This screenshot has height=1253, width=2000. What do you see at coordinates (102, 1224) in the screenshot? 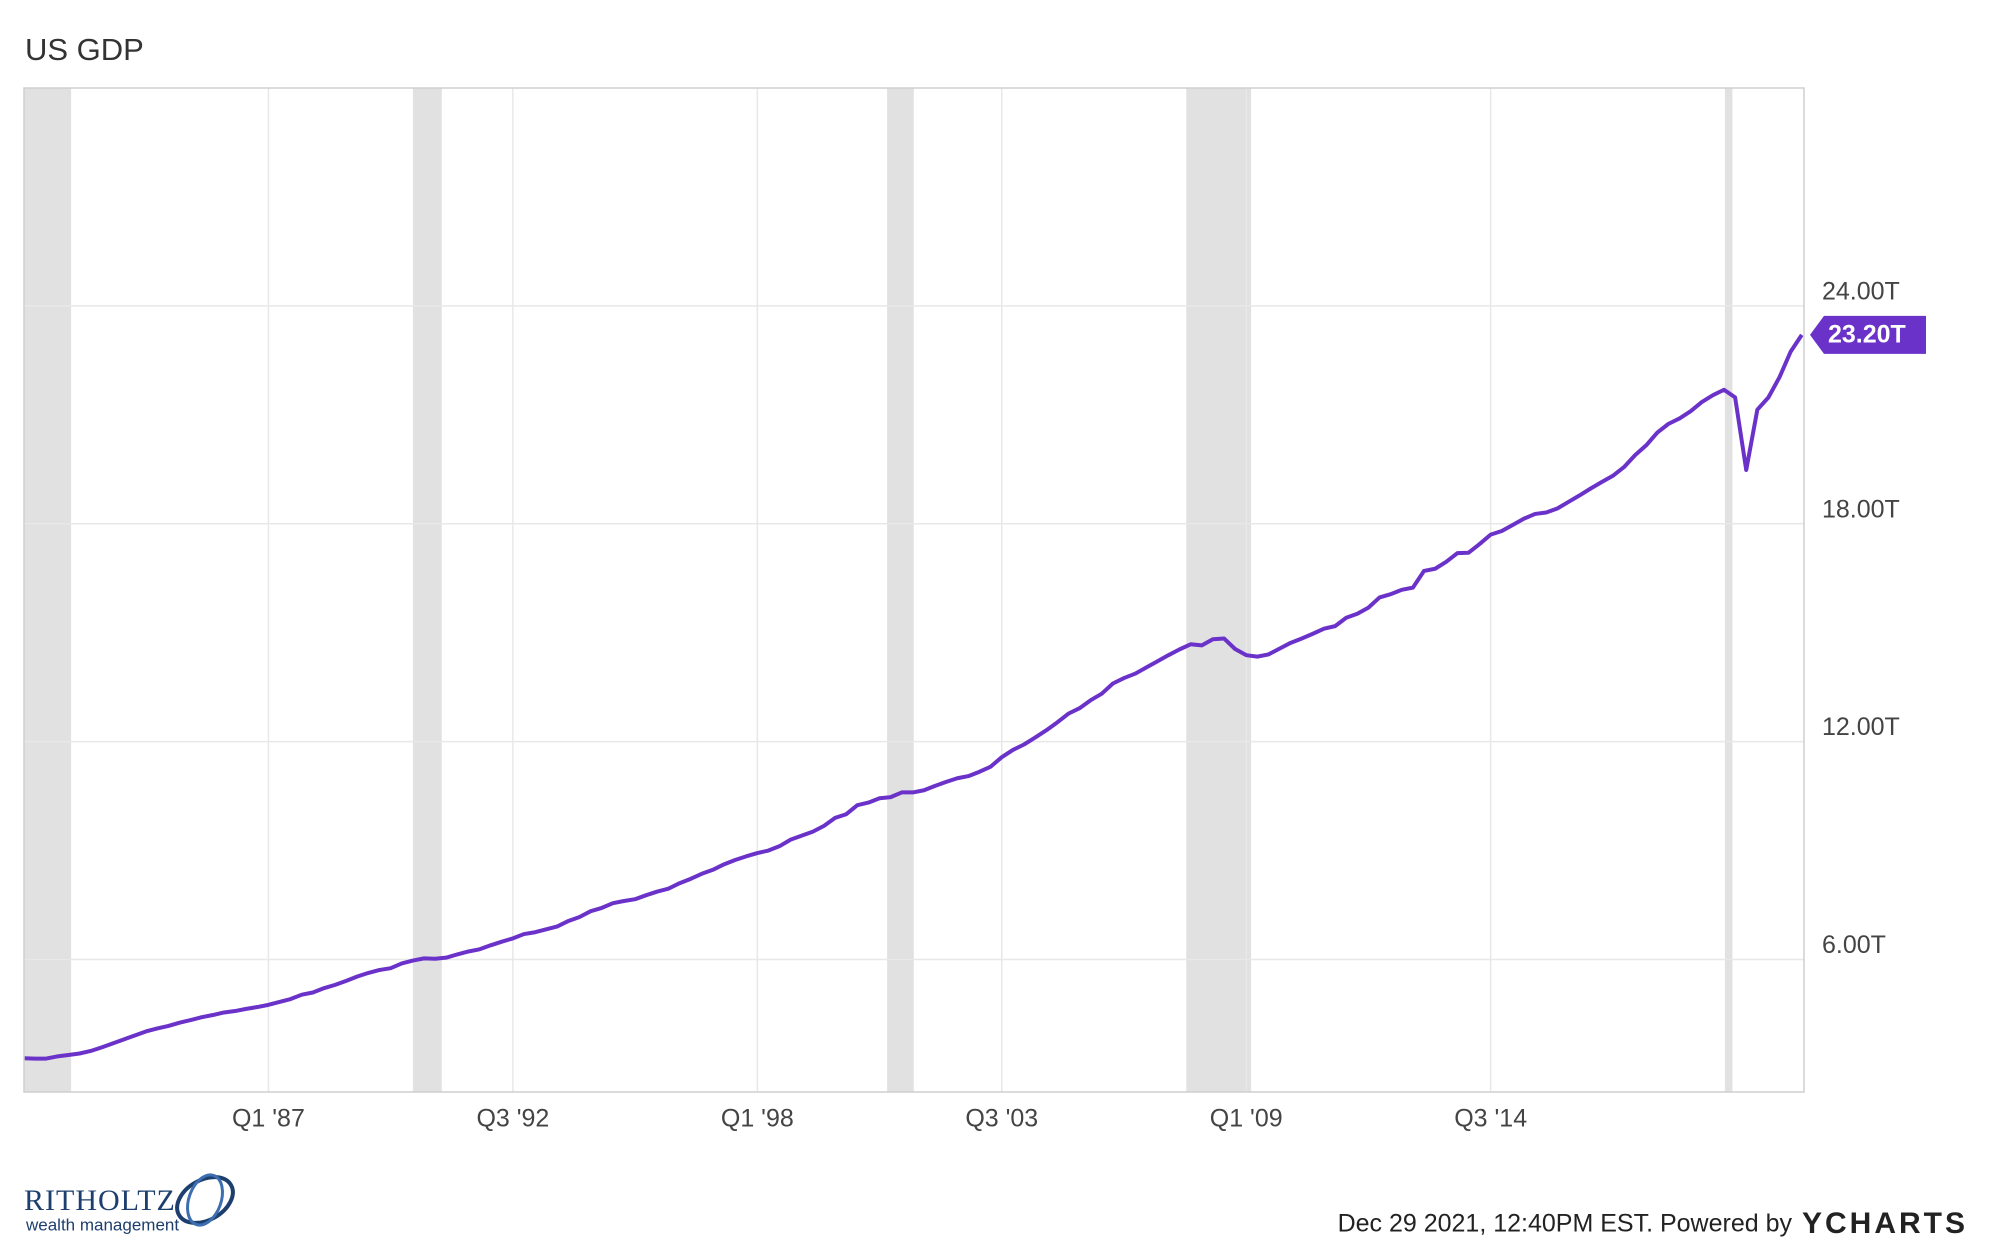
I see `logo-sub: wealth management` at bounding box center [102, 1224].